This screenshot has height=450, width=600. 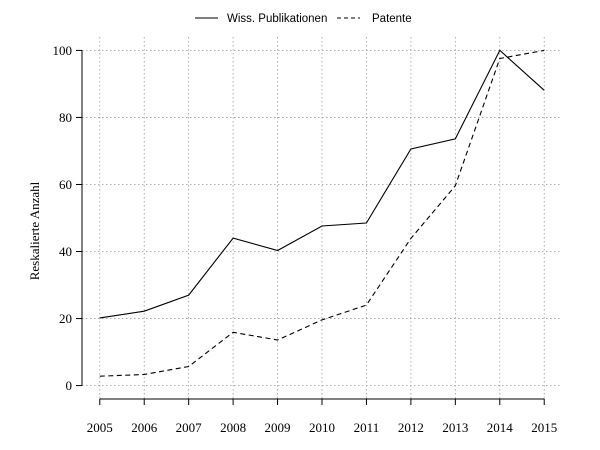 What do you see at coordinates (544, 427) in the screenshot?
I see `x-tick-label: 2015` at bounding box center [544, 427].